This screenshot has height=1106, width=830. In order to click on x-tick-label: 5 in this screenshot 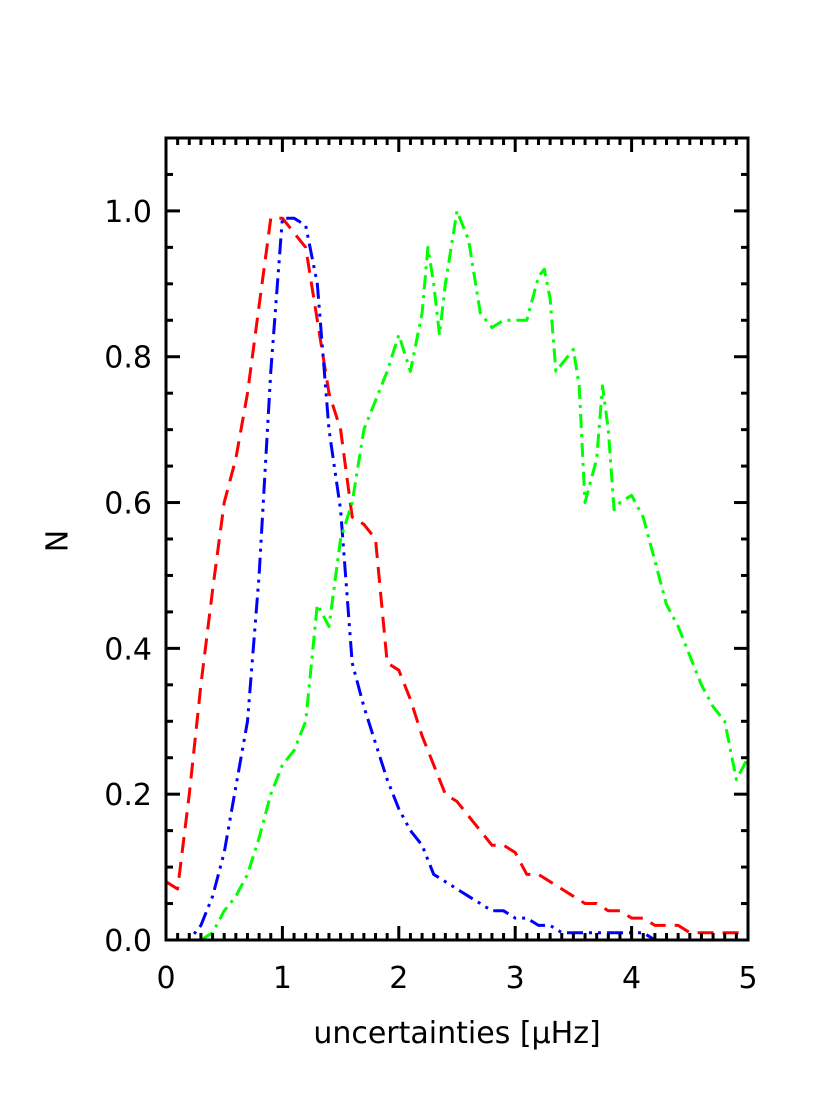, I will do `click(747, 978)`.